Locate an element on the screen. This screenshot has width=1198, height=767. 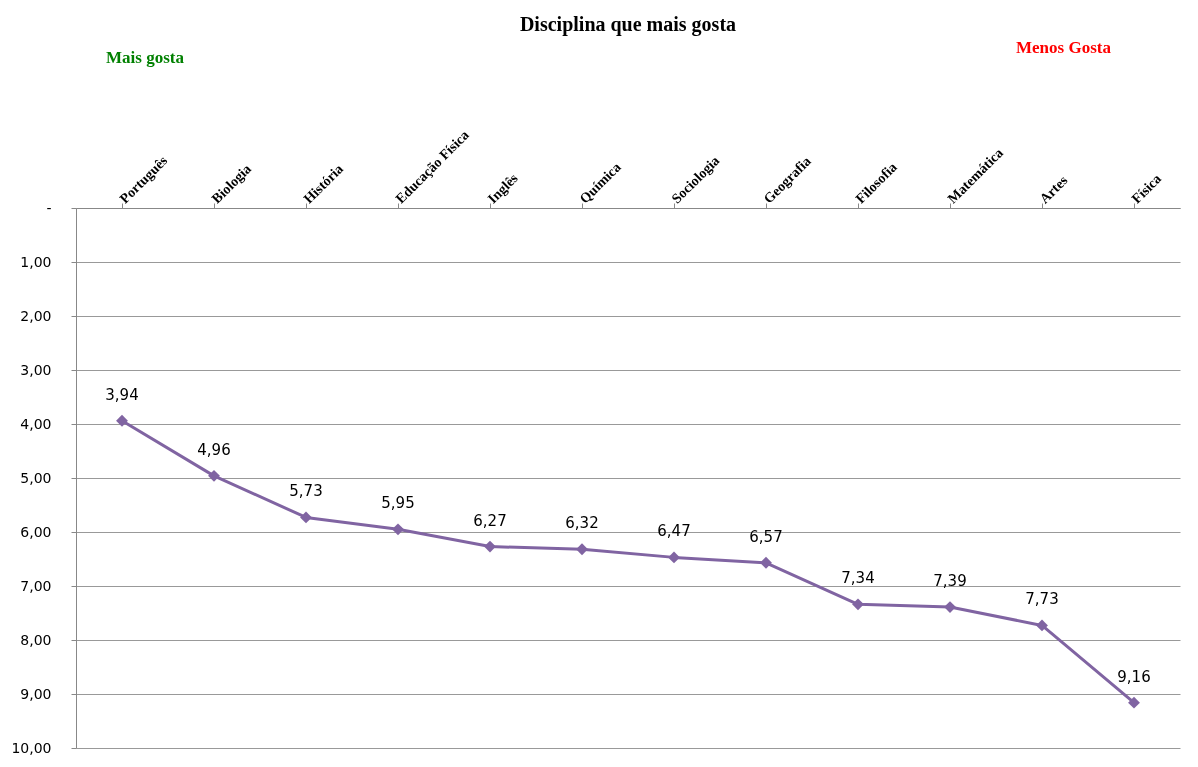
data-label: 7,34 is located at coordinates (858, 578).